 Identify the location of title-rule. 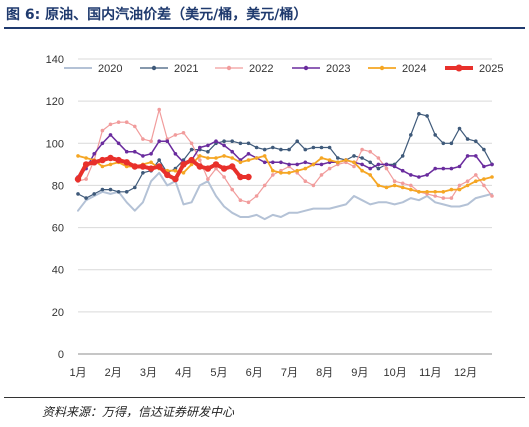
(264, 28).